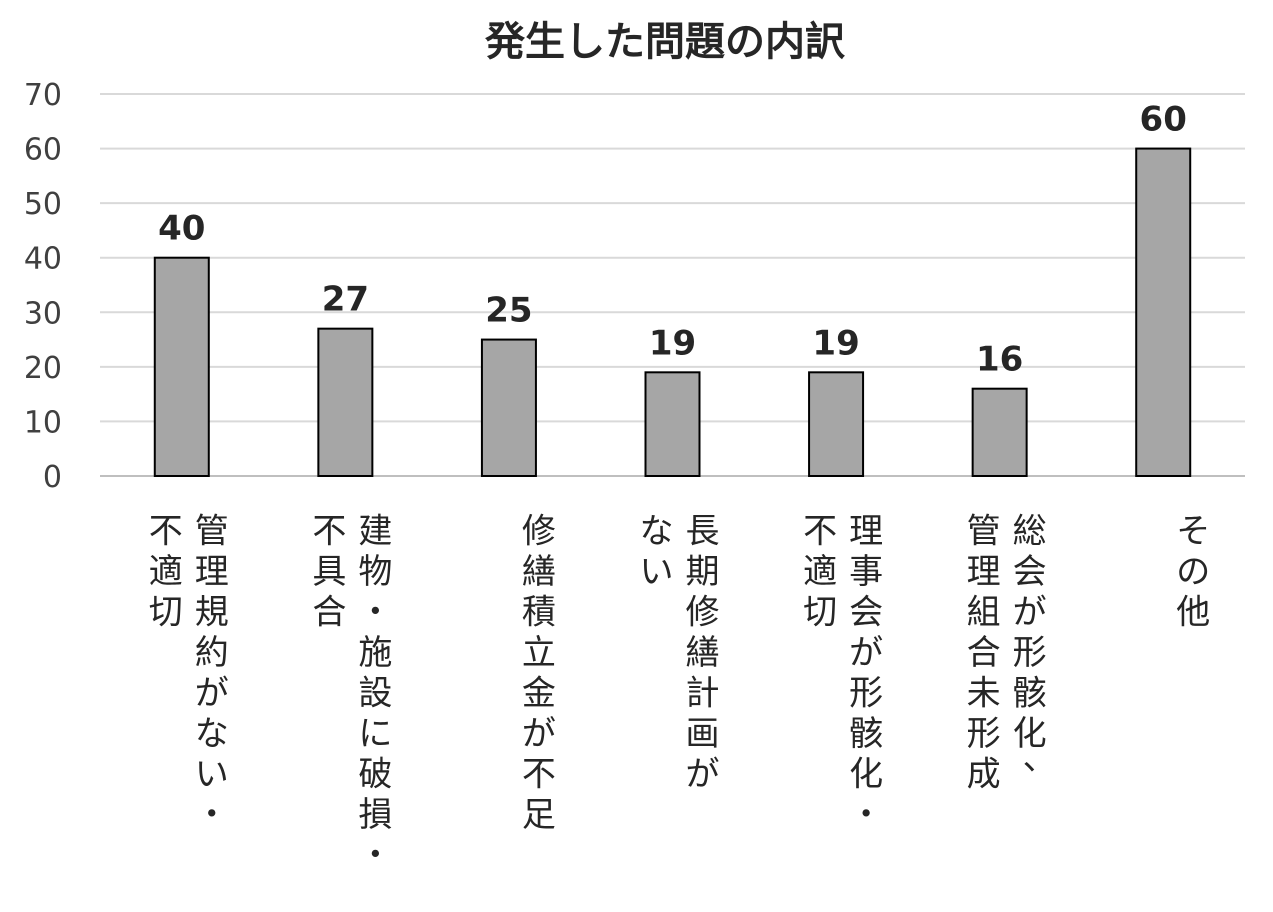 The height and width of the screenshot is (912, 1273). I want to click on data-label: 60, so click(1163, 120).